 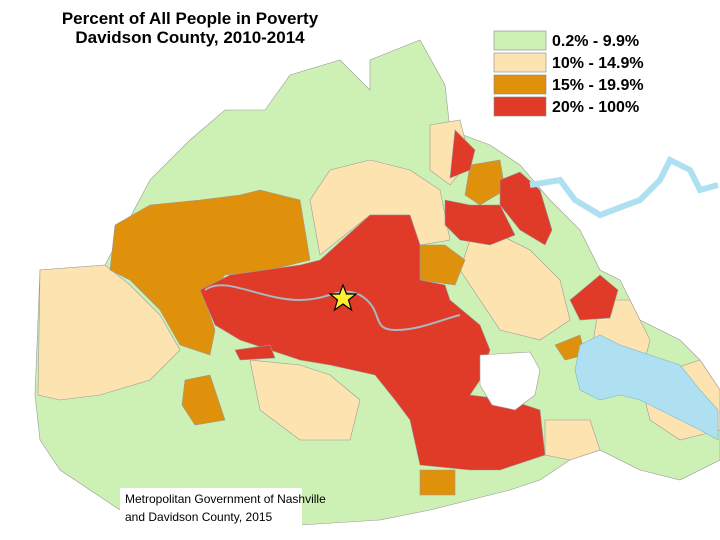 What do you see at coordinates (343, 297) in the screenshot?
I see `star-marker` at bounding box center [343, 297].